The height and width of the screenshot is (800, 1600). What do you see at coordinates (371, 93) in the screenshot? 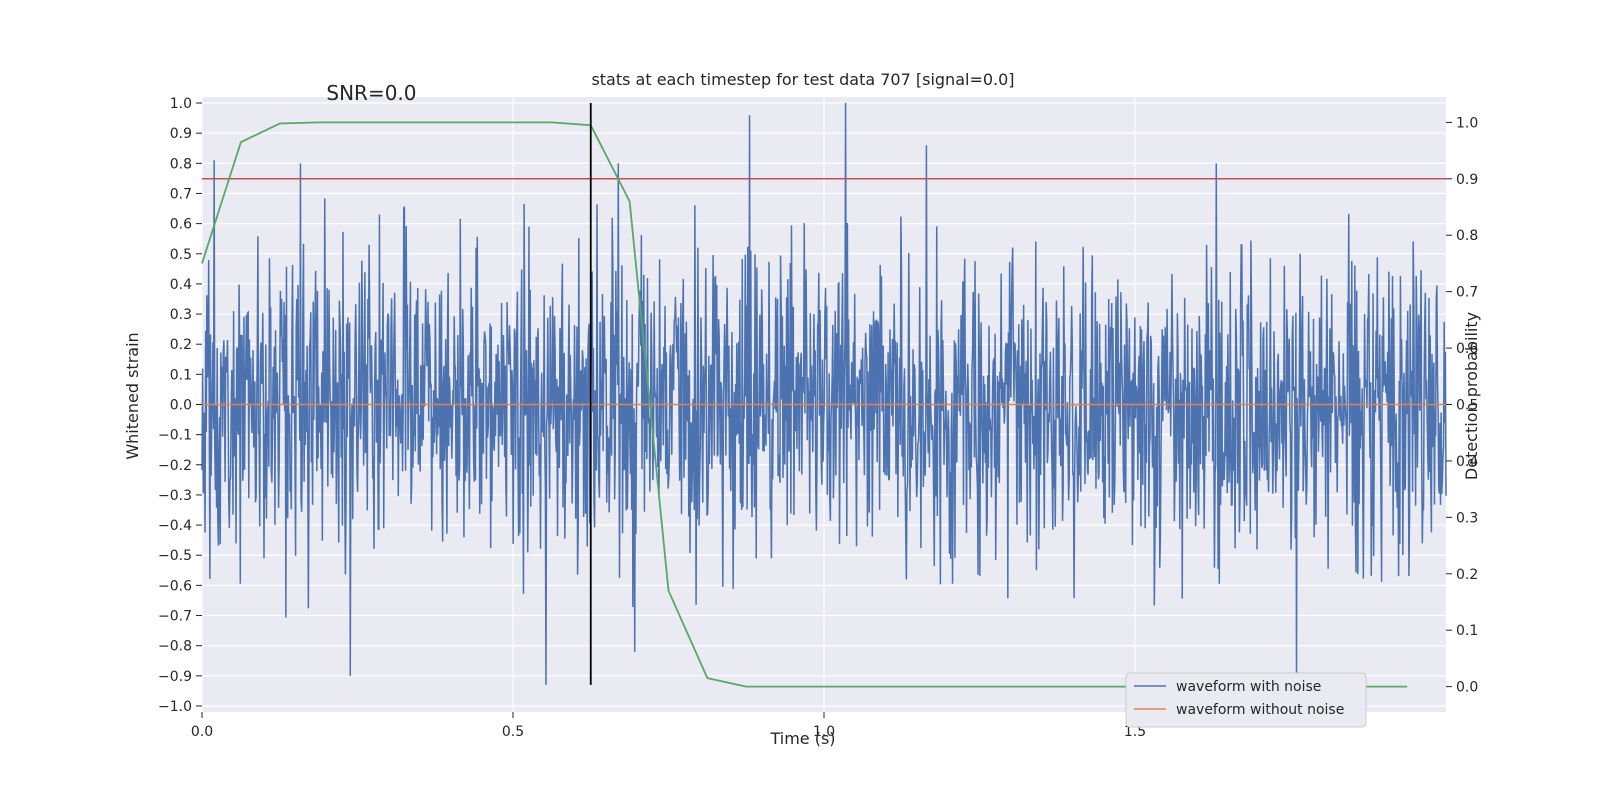
I see `snr-annotation: SNR=0.0` at bounding box center [371, 93].